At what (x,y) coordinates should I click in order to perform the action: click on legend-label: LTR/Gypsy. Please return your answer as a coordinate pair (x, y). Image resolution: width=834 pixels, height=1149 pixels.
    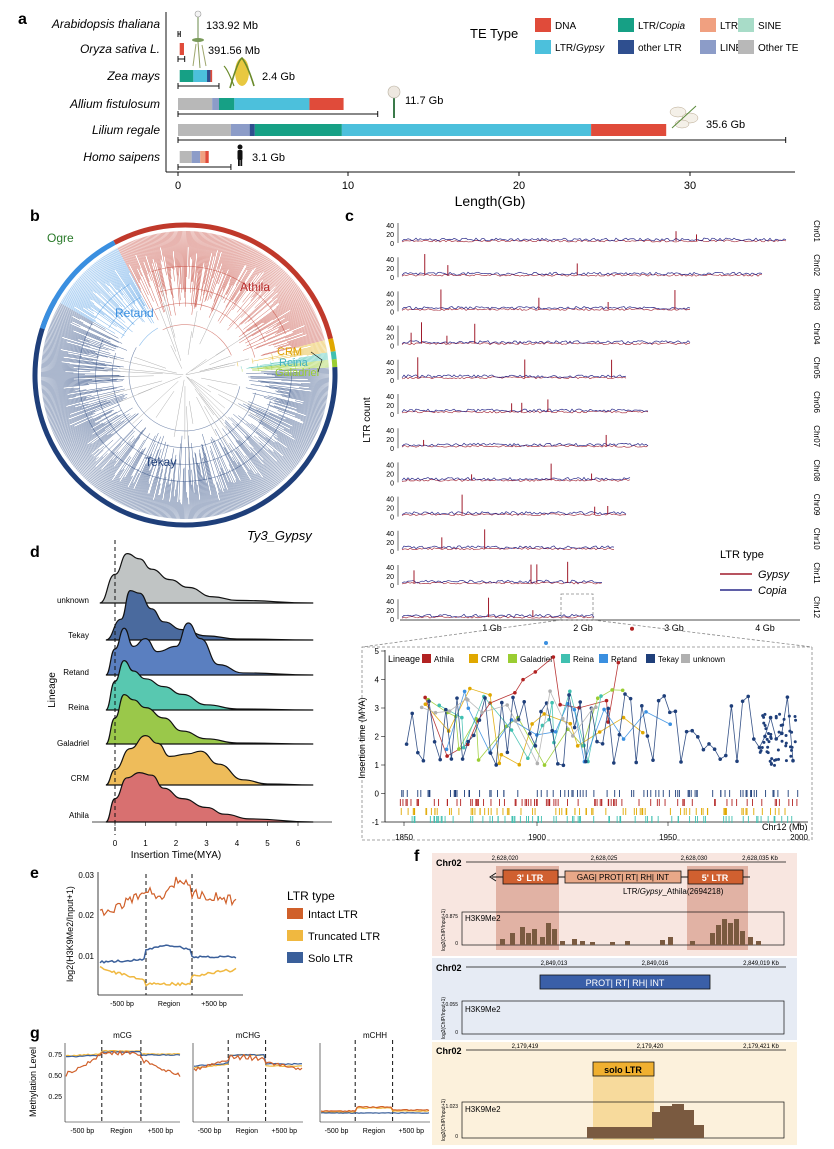
    Looking at the image, I should click on (580, 48).